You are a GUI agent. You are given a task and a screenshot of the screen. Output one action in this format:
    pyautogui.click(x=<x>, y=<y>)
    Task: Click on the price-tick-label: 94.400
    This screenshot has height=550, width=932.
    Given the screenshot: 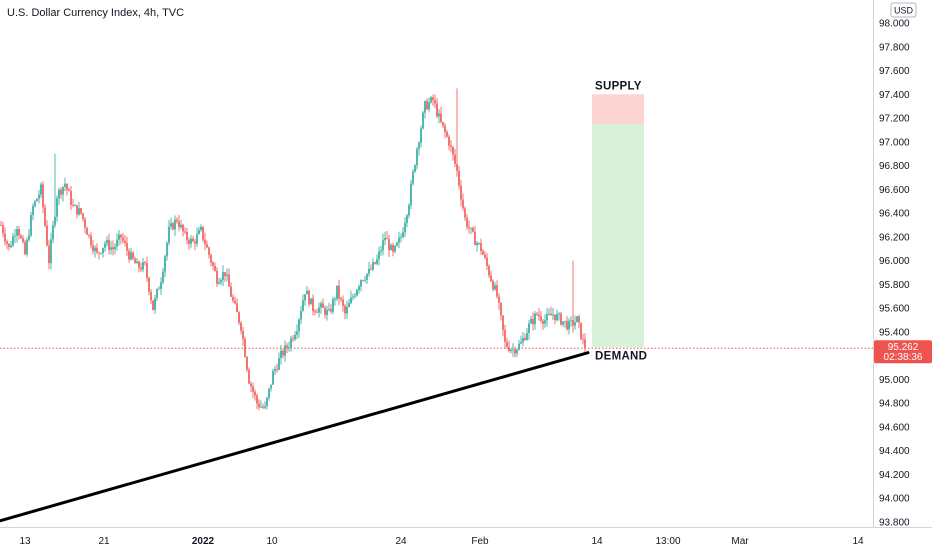 What is the action you would take?
    pyautogui.click(x=894, y=451)
    